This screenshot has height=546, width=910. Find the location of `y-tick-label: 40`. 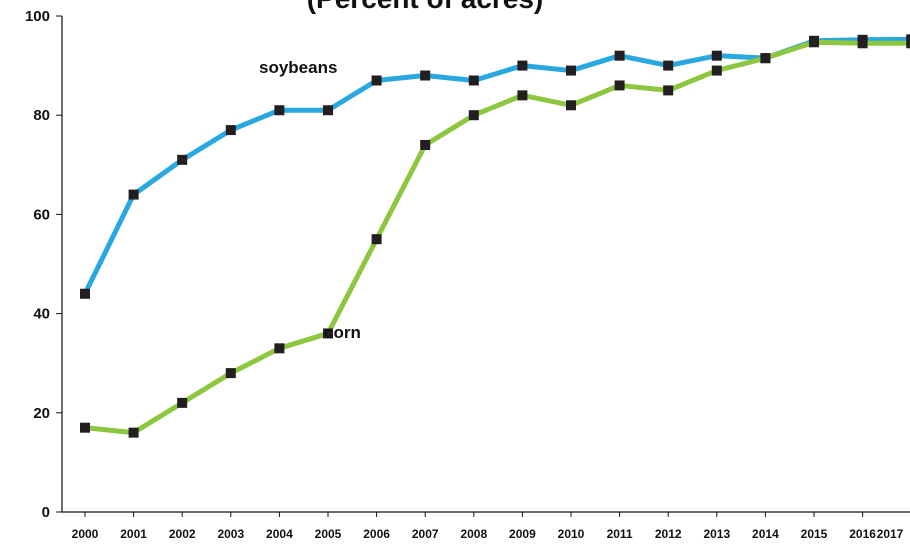

y-tick-label: 40 is located at coordinates (41, 314).